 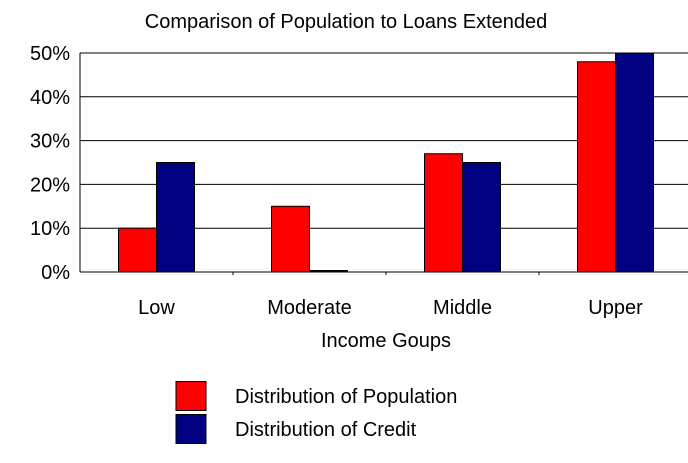 What do you see at coordinates (50, 229) in the screenshot?
I see `y-tick-label: 10%` at bounding box center [50, 229].